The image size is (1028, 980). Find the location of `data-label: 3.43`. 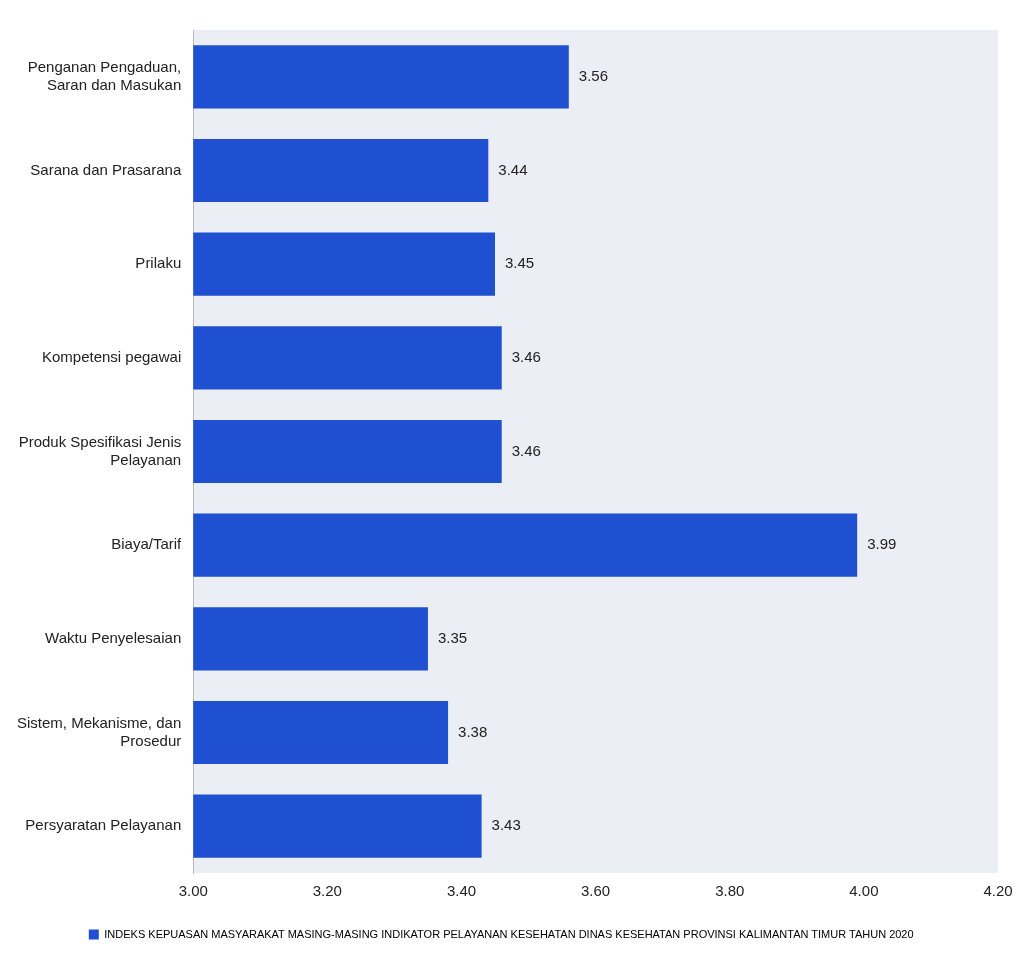

data-label: 3.43 is located at coordinates (506, 825).